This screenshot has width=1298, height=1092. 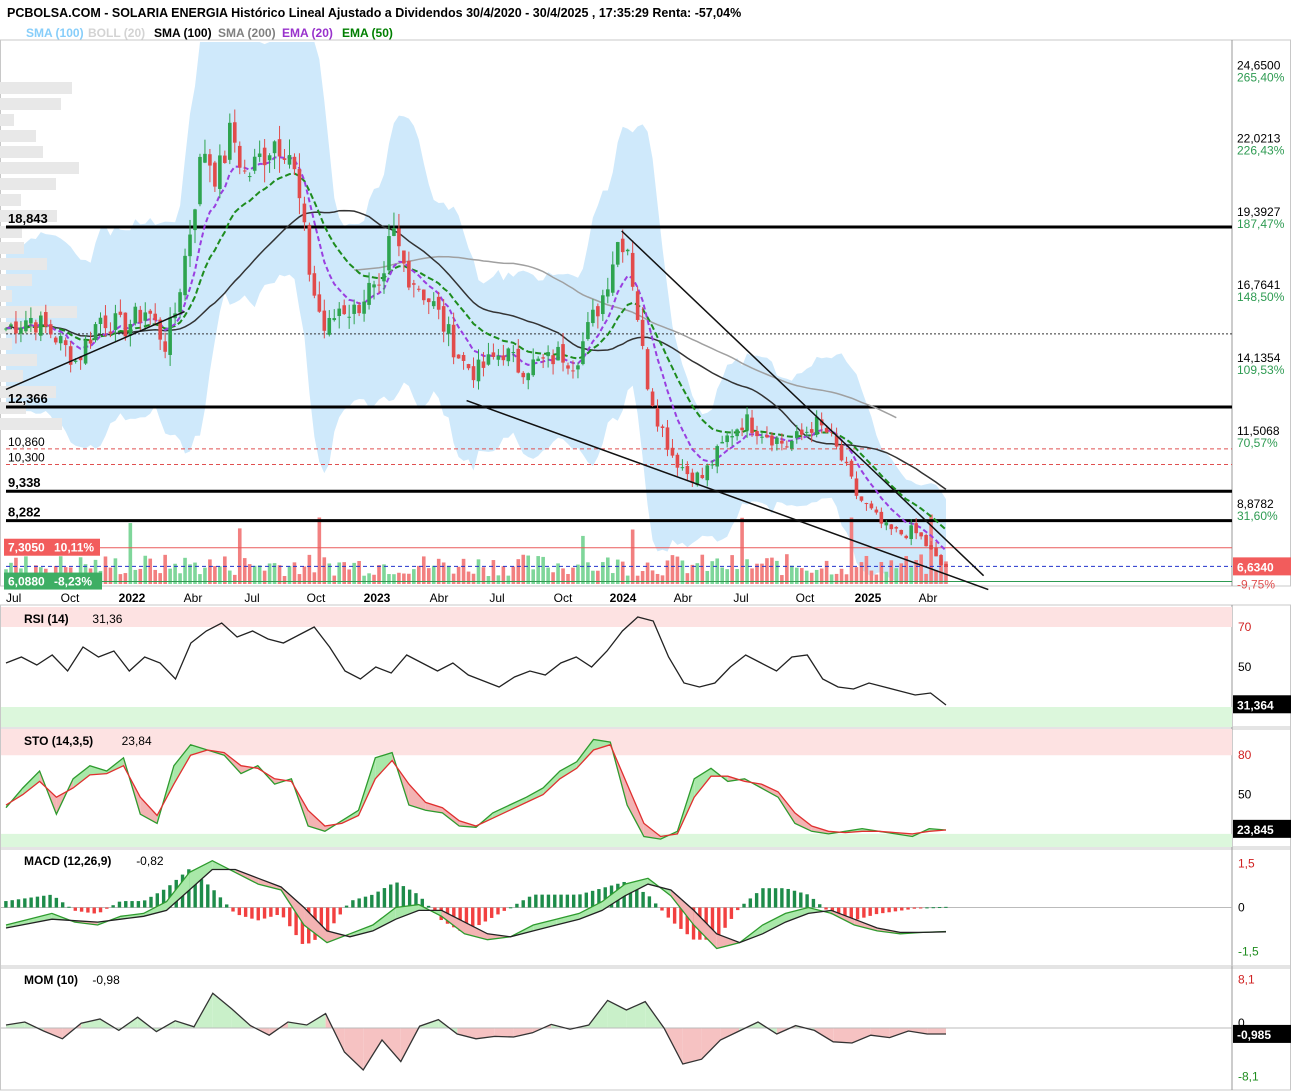 I want to click on macd-panel: MACD (12,26,9) -0,82 1,5 0 -1,5, so click(x=630, y=906).